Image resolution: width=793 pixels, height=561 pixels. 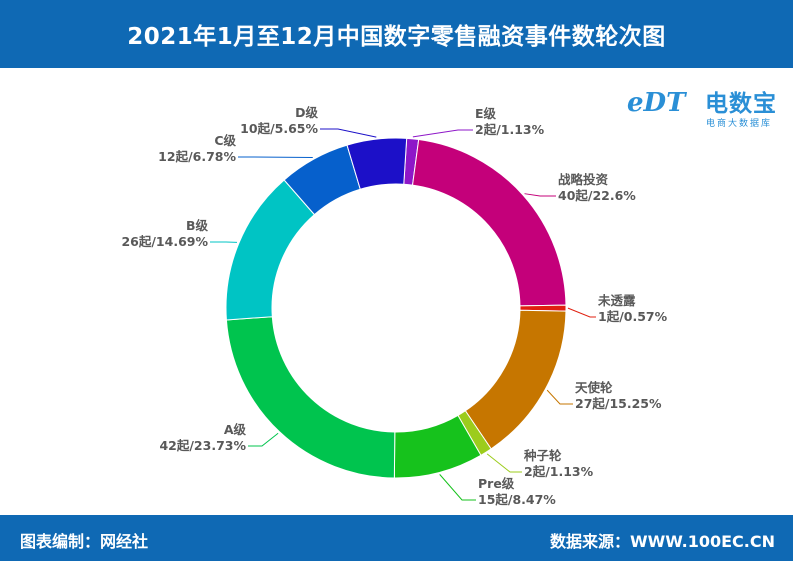 I want to click on slice-label-name-1: 战略投资, so click(x=583, y=179).